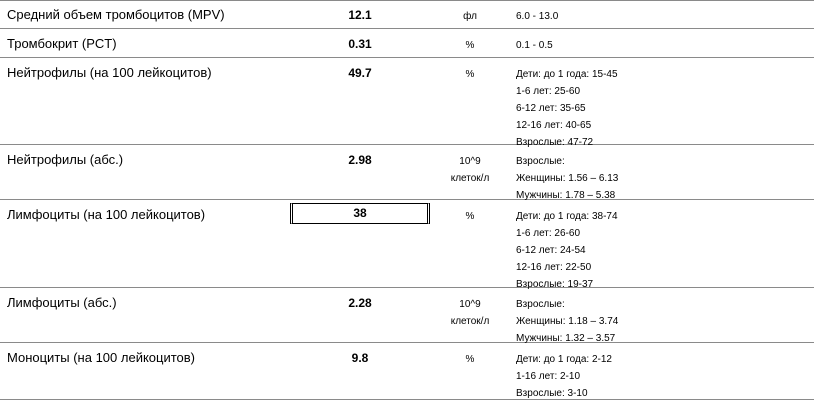 The image size is (814, 400). I want to click on reference-line: Взрослые: 3-10, so click(552, 393).